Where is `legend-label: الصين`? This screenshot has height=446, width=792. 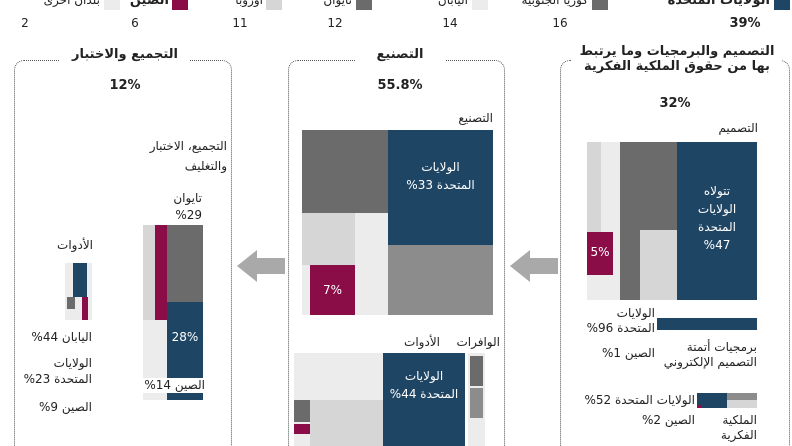 legend-label: الصين is located at coordinates (149, 4).